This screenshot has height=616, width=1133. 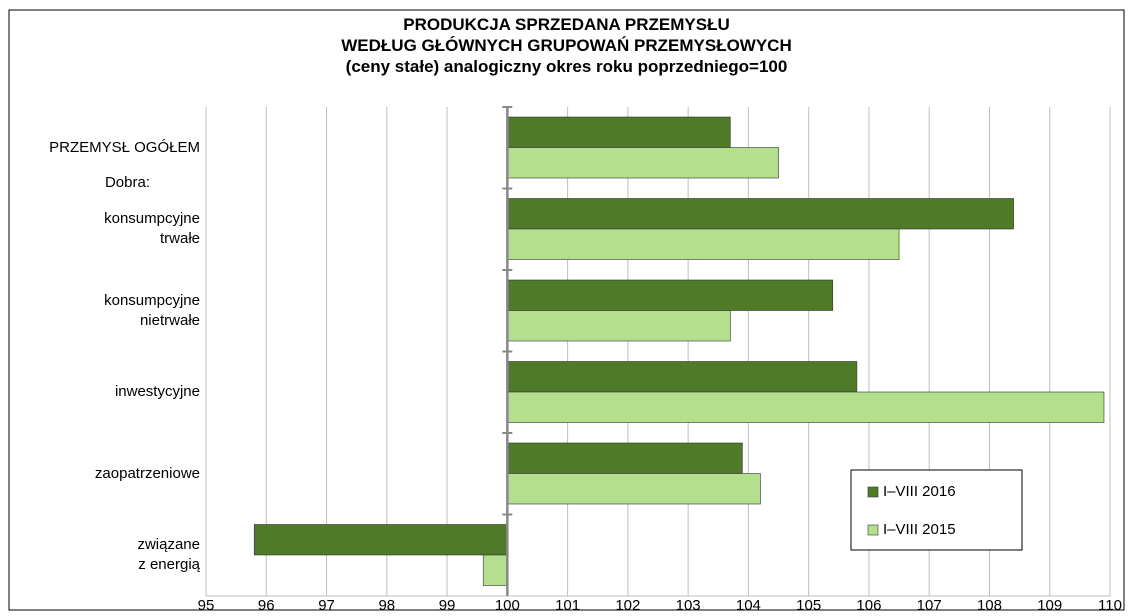 What do you see at coordinates (628, 605) in the screenshot?
I see `x-tick-label: 102` at bounding box center [628, 605].